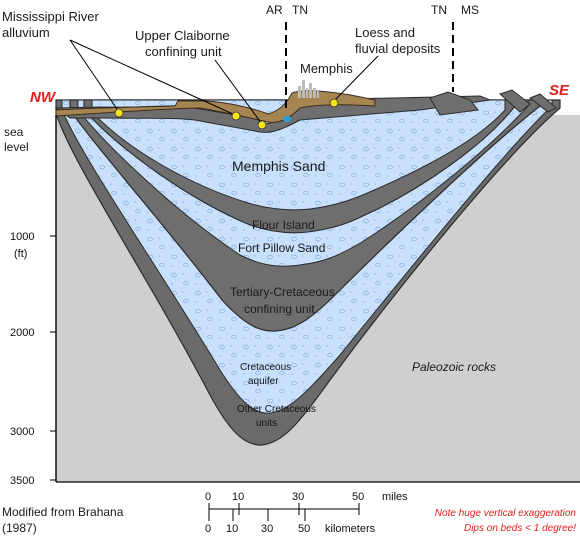 This screenshot has width=580, height=537. Describe the element at coordinates (281, 248) in the screenshot. I see `unit-fort-pillow: Fort Pillow Sand` at that location.